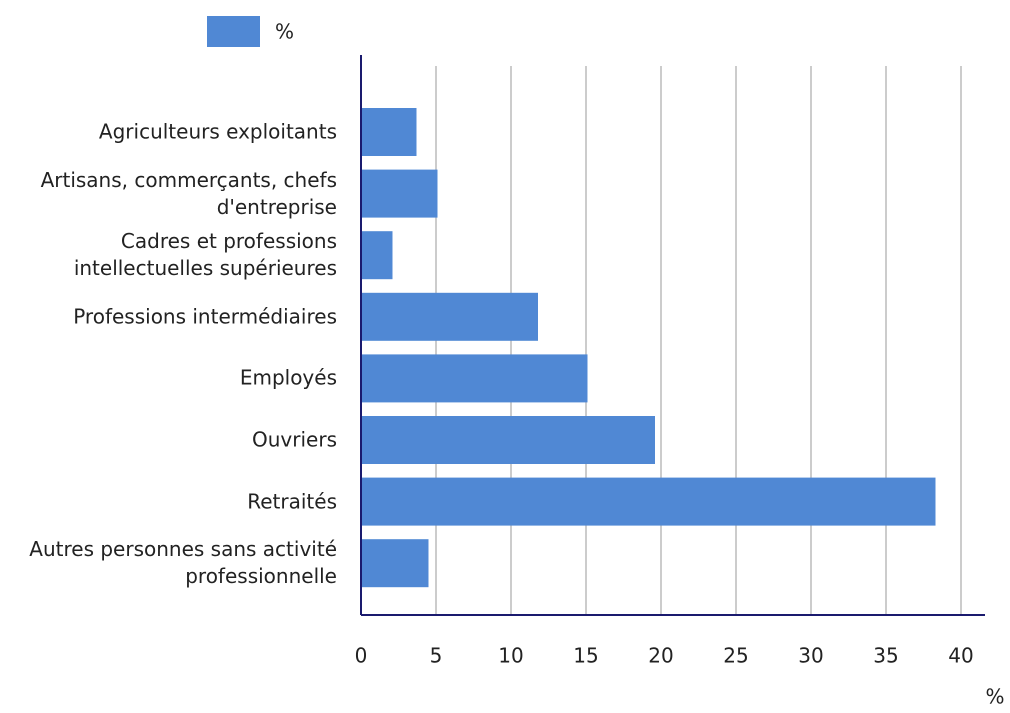 This screenshot has height=713, width=1010. I want to click on x-tick-label: 10, so click(510, 656).